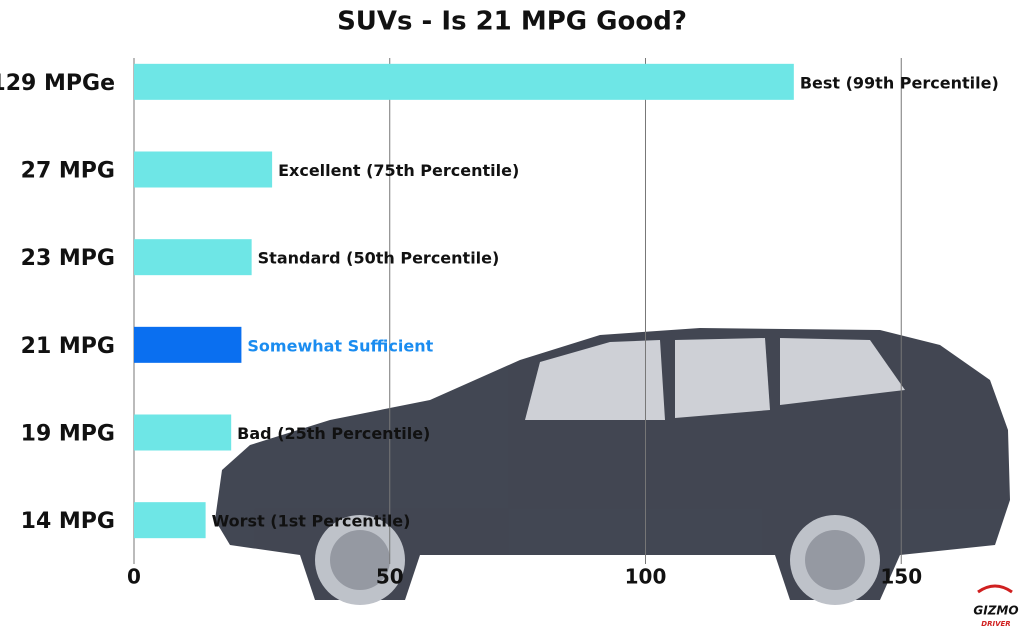  Describe the element at coordinates (57, 83) in the screenshot. I see `y-tick-label: 129 MPGe` at that location.